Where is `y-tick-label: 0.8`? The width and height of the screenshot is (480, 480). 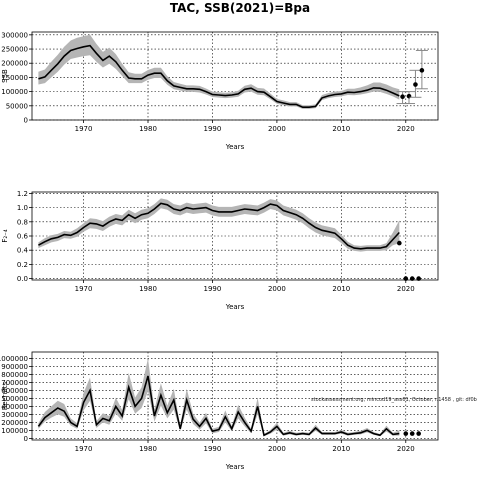
y-tick-label: 0.8 is located at coordinates (22, 222).